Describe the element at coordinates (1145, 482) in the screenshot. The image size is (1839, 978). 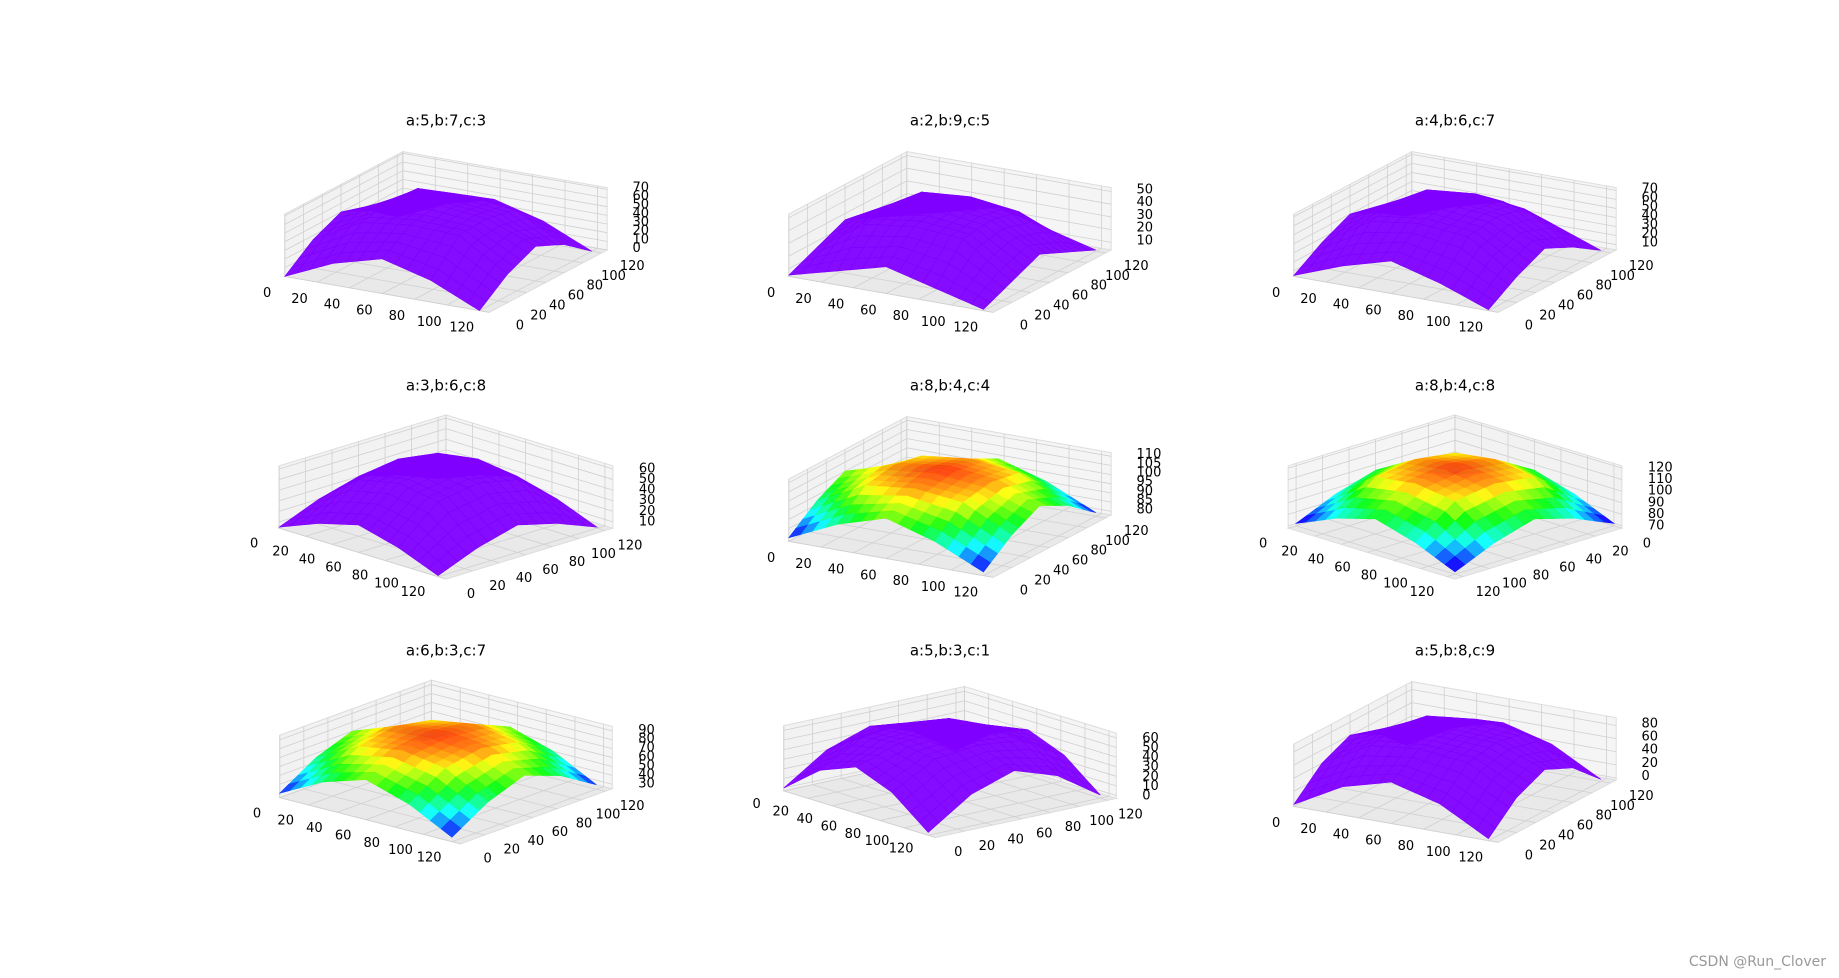
I see `z-tick-label: 95` at that location.